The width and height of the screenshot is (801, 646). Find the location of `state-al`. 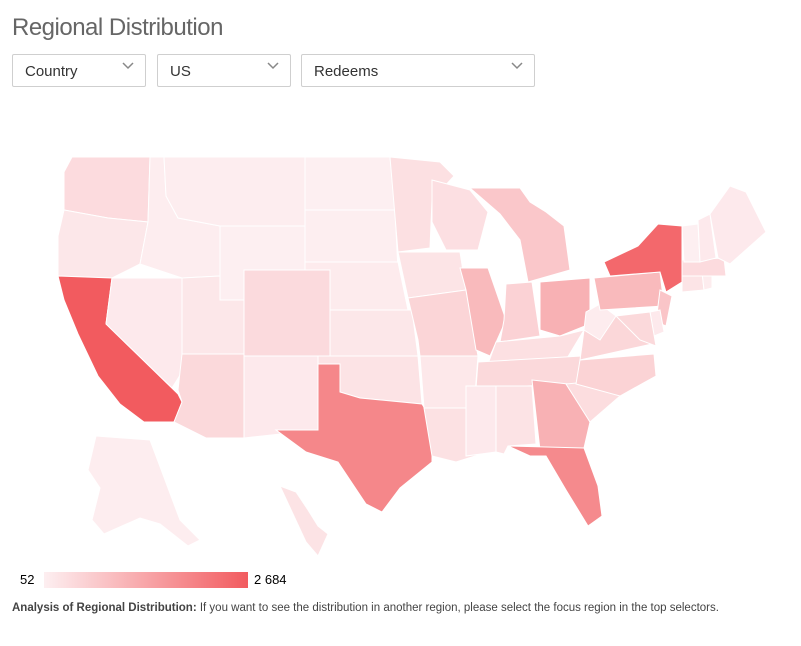

state-al is located at coordinates (516, 420).